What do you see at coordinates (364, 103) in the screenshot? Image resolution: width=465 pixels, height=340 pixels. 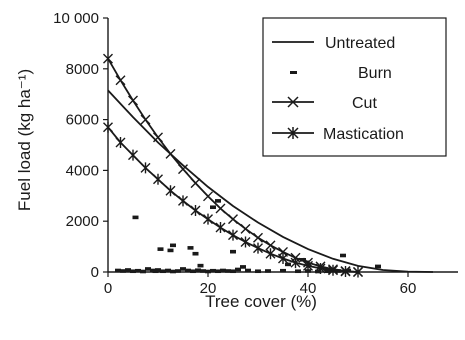 I see `legend-cut-label: Cut` at bounding box center [364, 103].